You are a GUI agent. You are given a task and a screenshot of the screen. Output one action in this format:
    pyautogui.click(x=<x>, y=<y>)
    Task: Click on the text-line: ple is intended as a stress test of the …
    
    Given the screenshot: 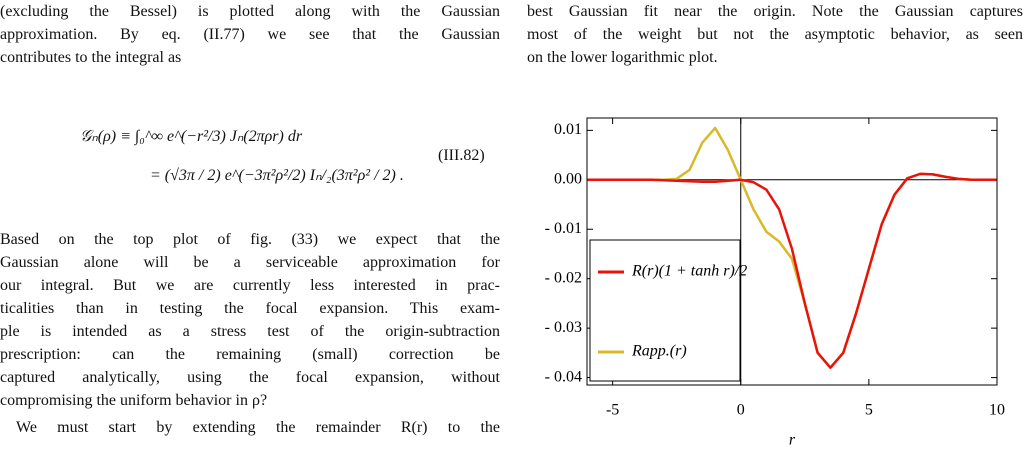 What is the action you would take?
    pyautogui.click(x=250, y=331)
    